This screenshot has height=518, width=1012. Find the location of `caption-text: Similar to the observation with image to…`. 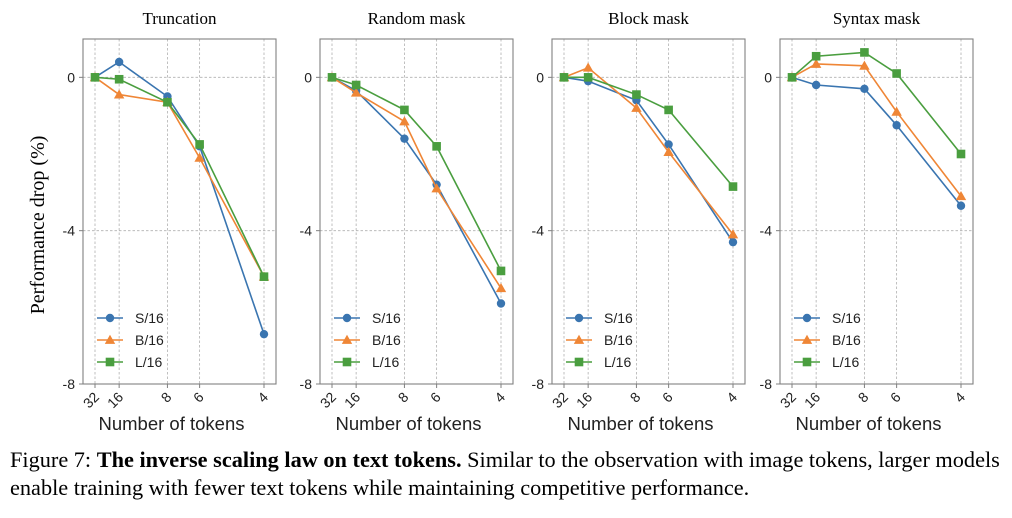

caption-text: Similar to the observation with image to… is located at coordinates (505, 473).